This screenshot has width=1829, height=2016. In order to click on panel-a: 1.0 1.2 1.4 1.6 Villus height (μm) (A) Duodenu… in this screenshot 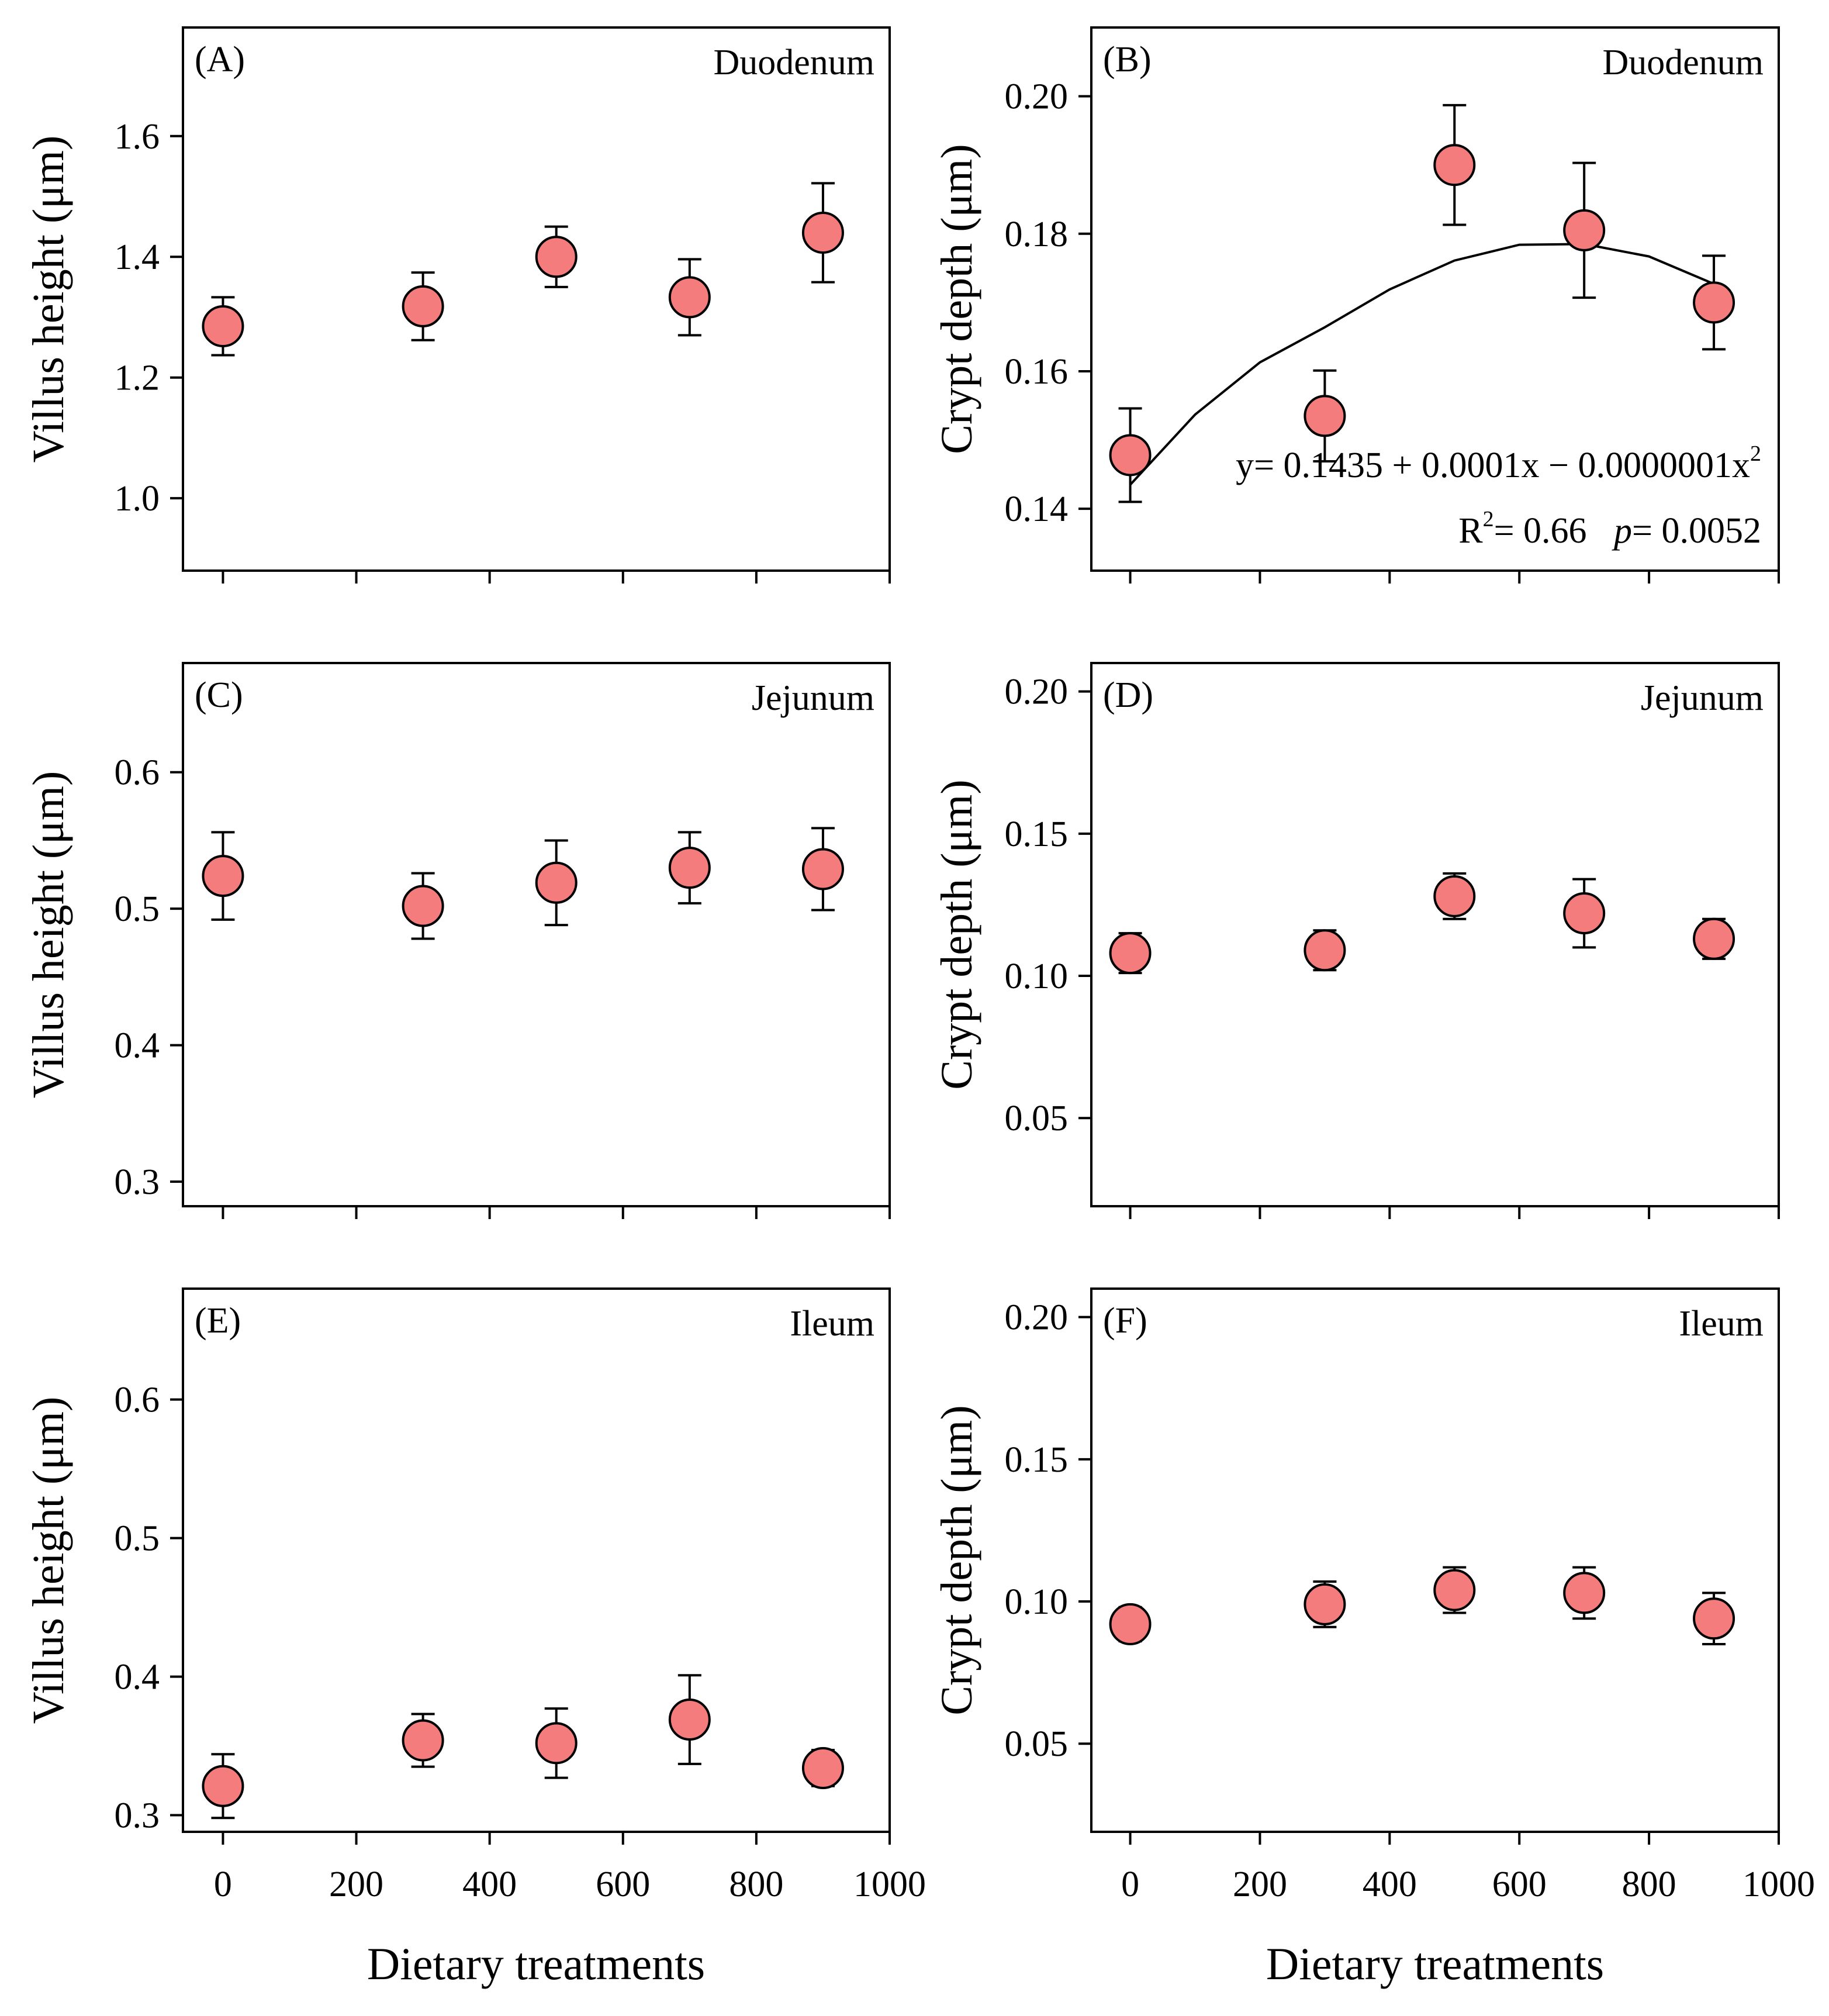, I will do `click(458, 305)`.